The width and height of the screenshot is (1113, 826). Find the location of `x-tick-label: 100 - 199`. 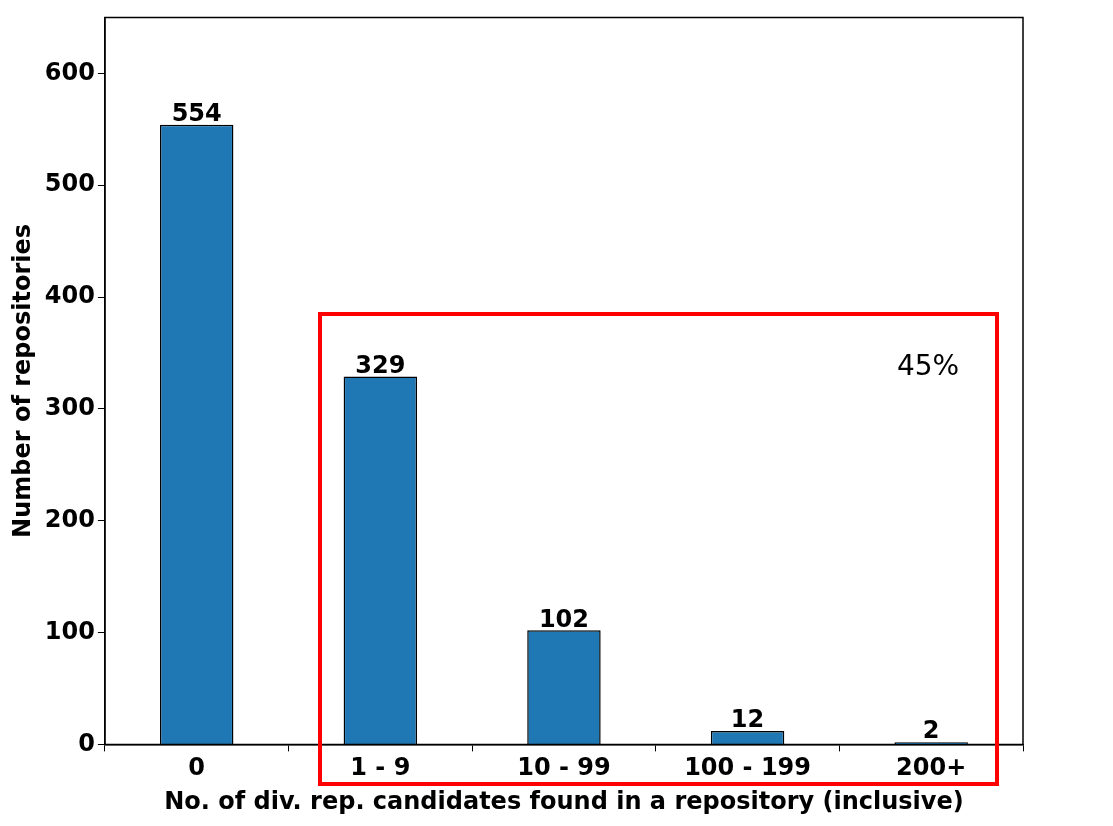

x-tick-label: 100 - 199 is located at coordinates (748, 767).